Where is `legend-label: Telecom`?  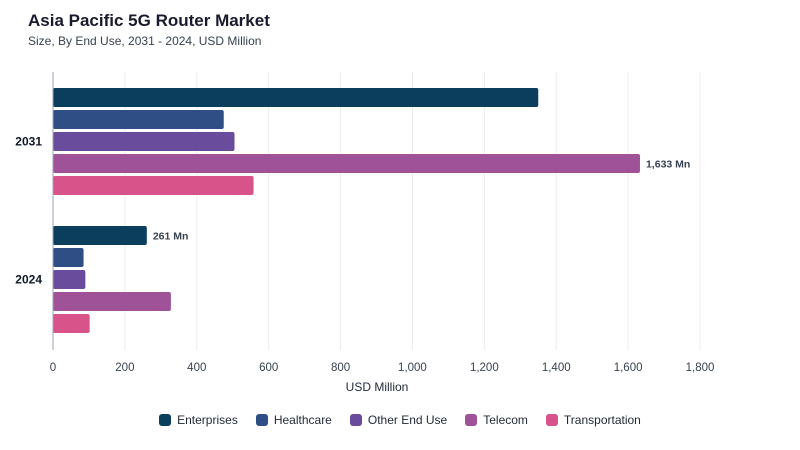
legend-label: Telecom is located at coordinates (505, 420).